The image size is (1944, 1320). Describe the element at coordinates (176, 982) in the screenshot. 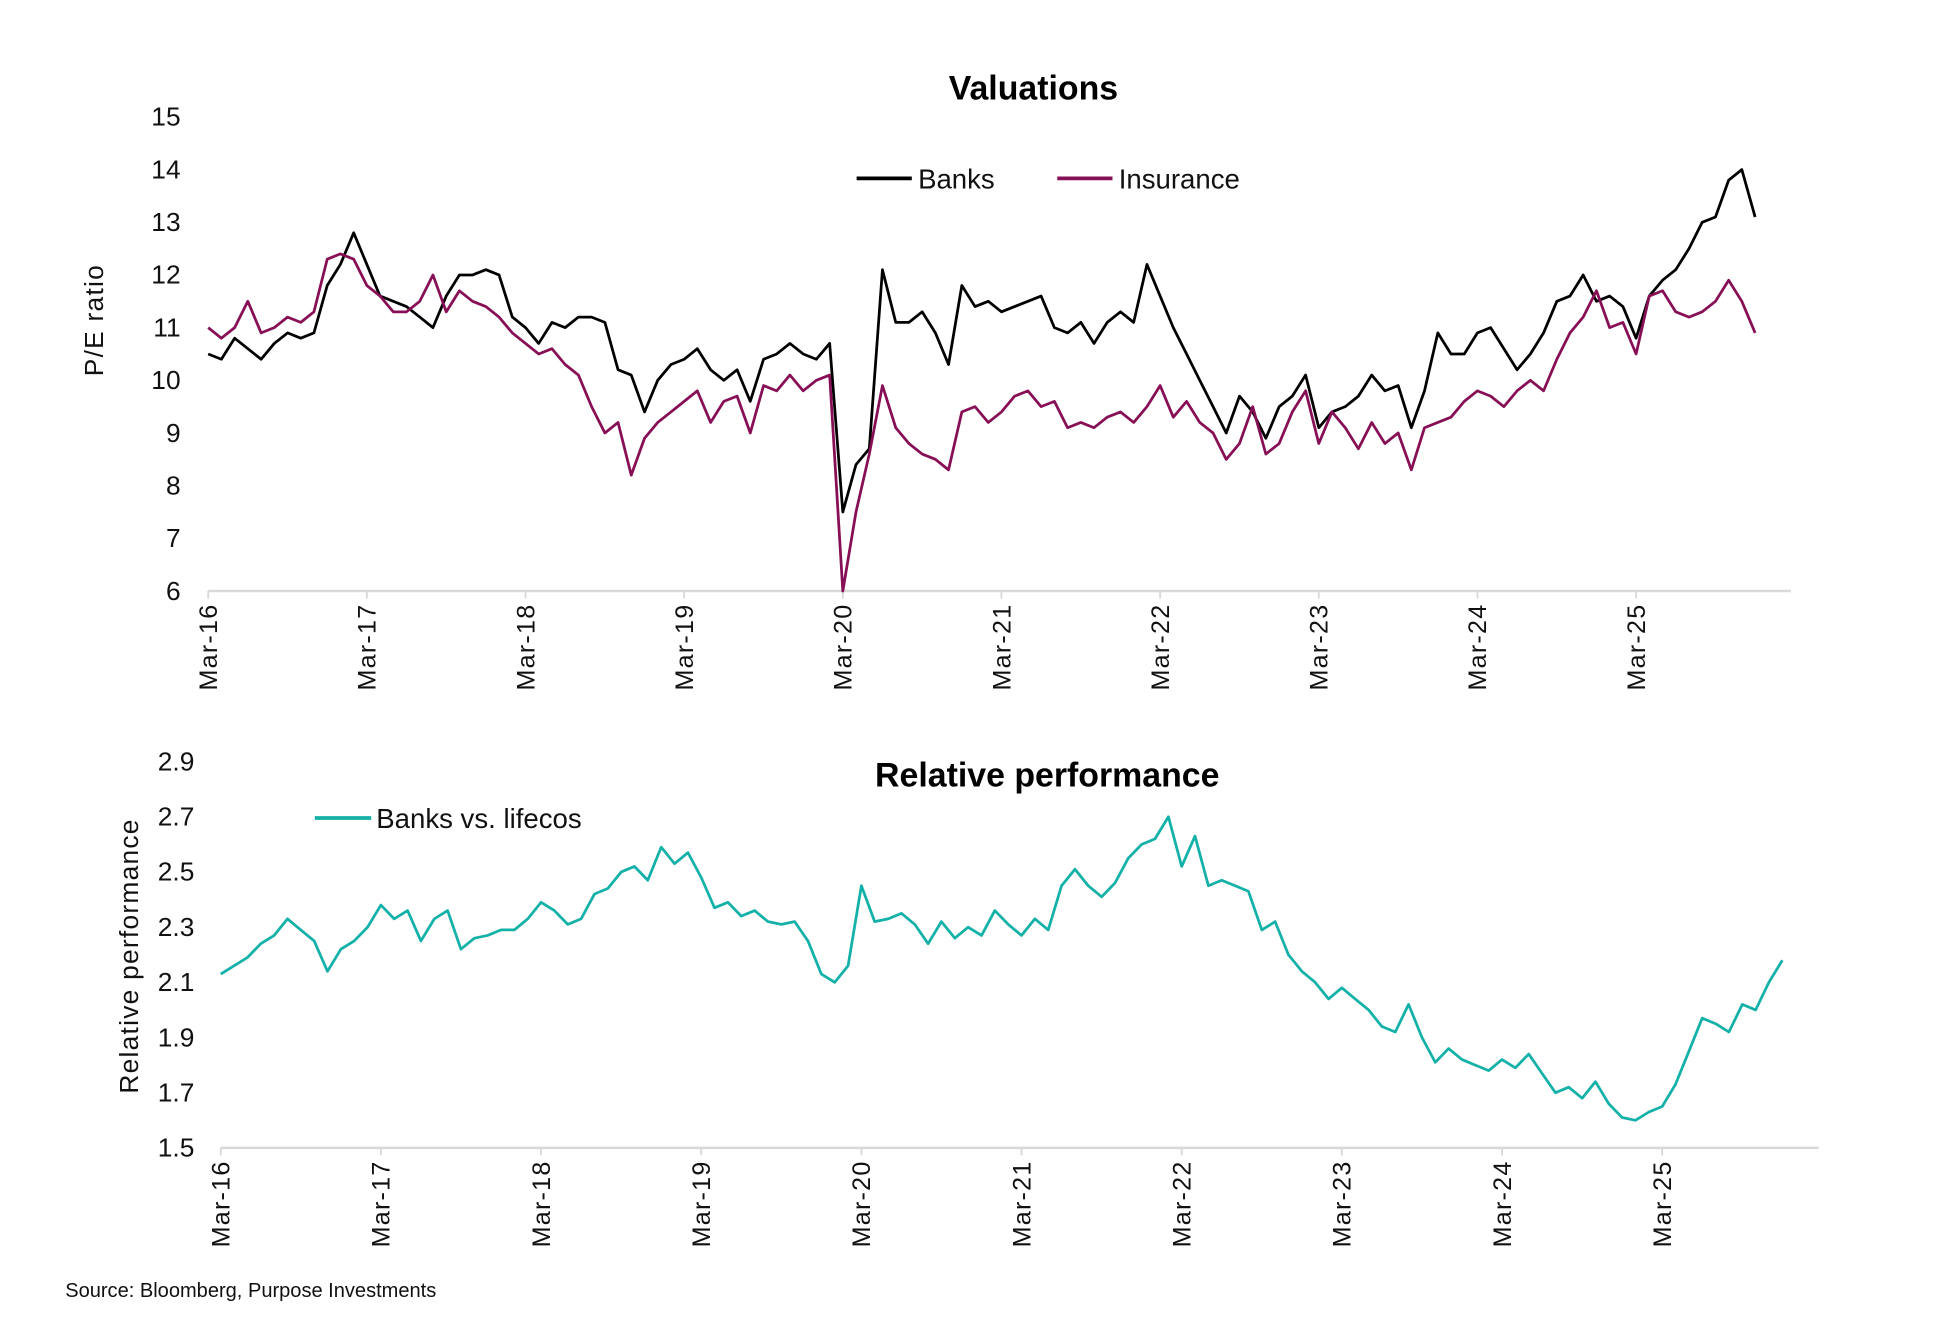

I see `y-tick-label: 2.1` at that location.